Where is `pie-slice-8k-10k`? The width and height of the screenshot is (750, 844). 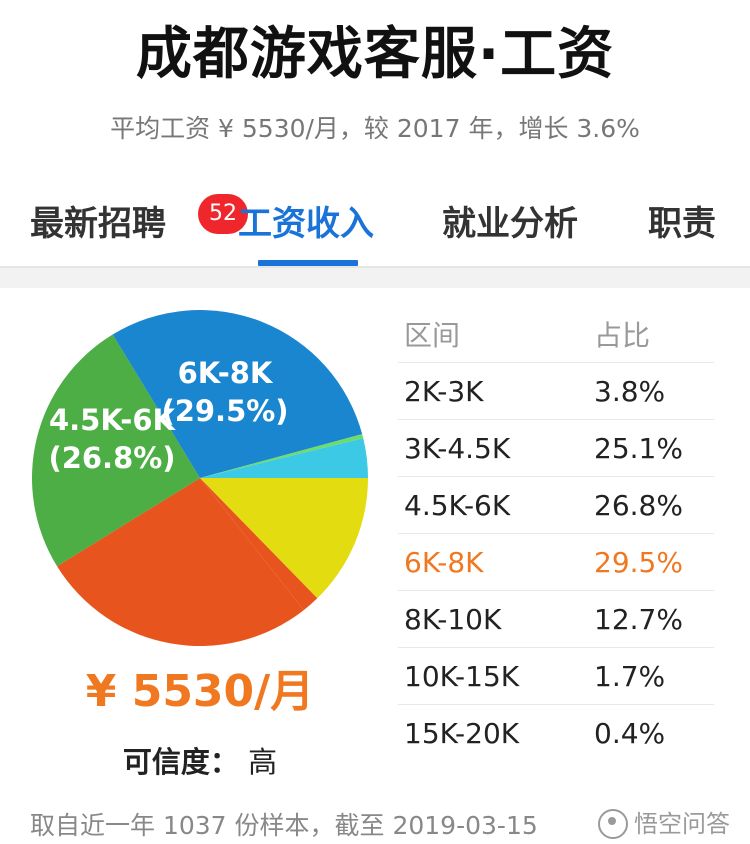 pie-slice-8k-10k is located at coordinates (284, 538).